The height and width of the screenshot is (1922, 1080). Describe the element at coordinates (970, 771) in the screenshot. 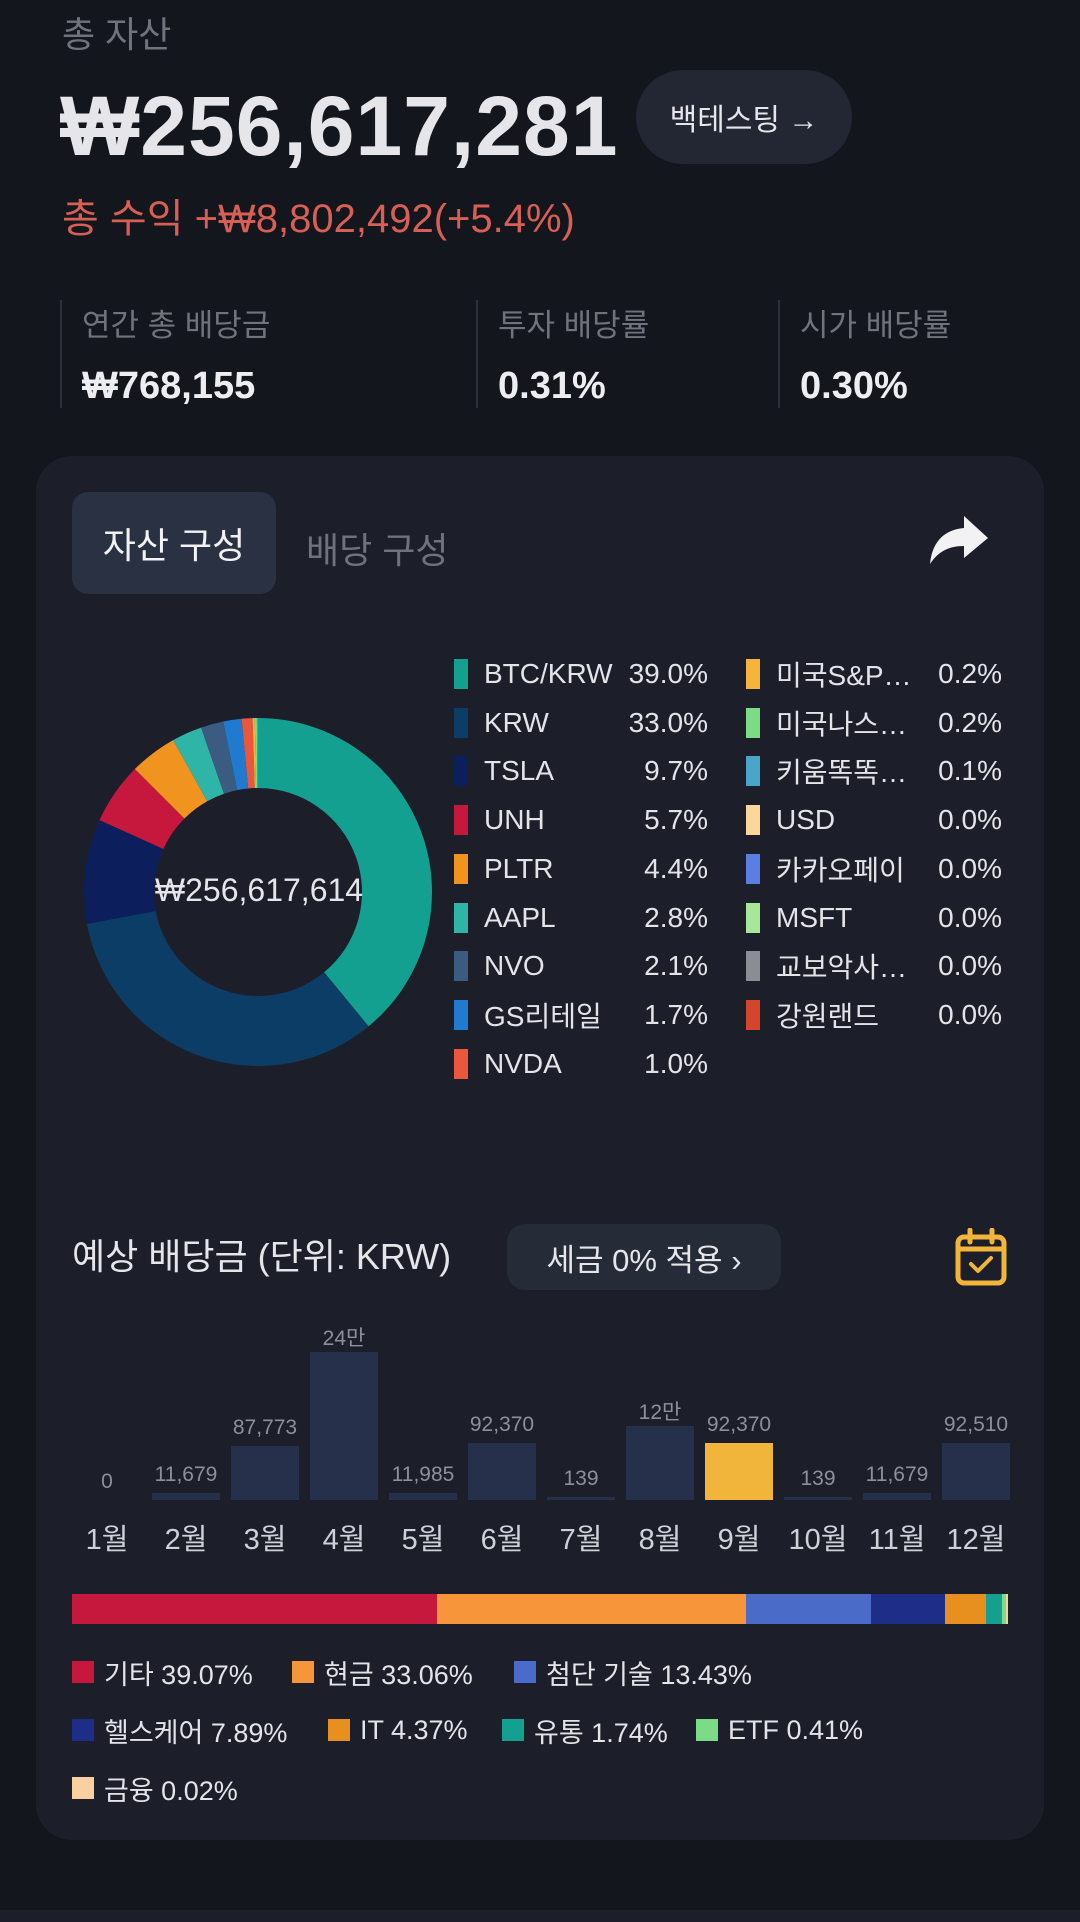

I see `legend-percent: 0.1%` at that location.